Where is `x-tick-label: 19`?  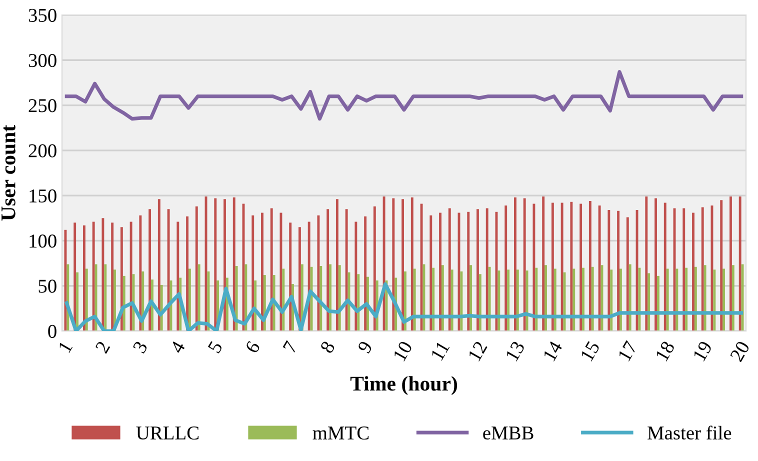 x-tick-label: 19 is located at coordinates (702, 351).